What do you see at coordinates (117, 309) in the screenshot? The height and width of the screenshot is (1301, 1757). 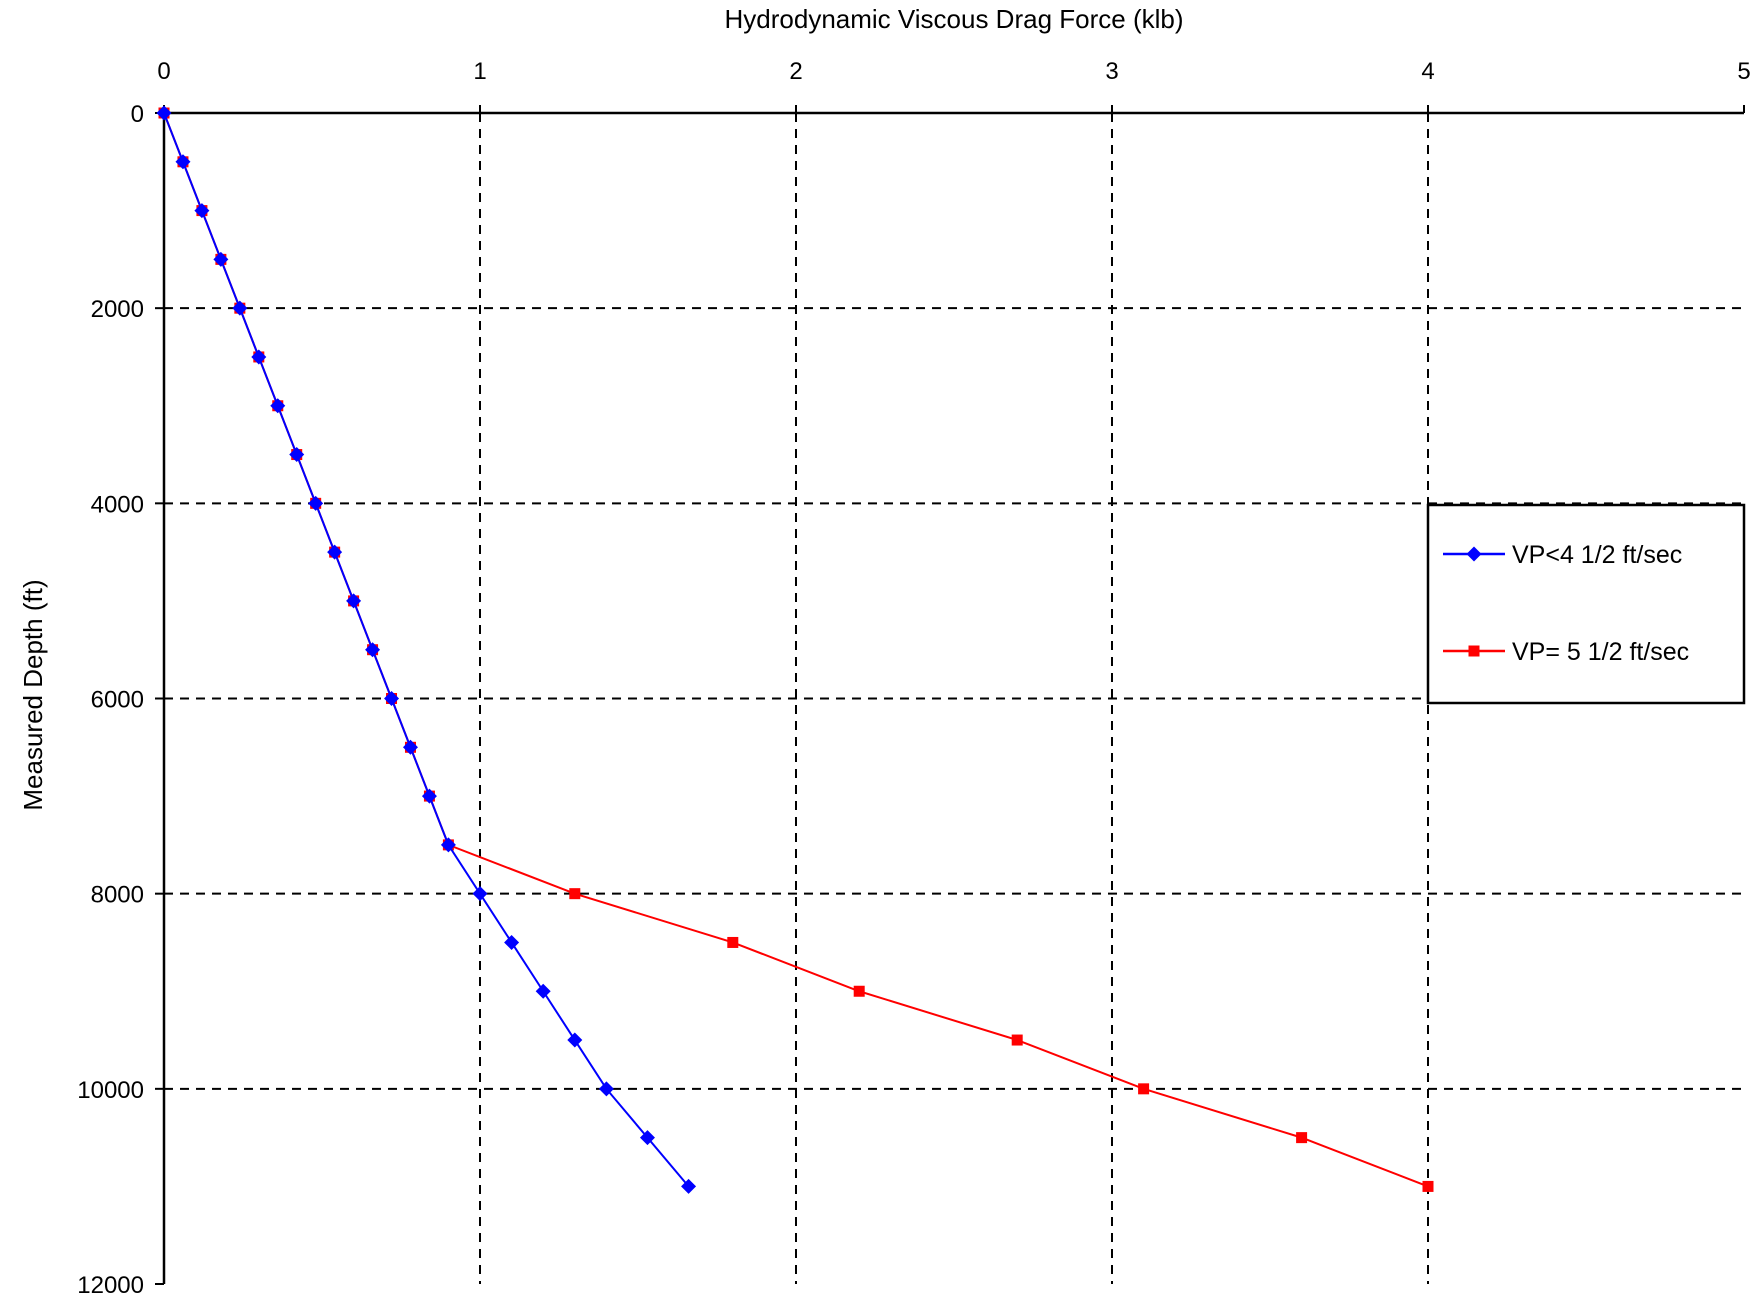 I see `y-tick-label: 2000` at bounding box center [117, 309].